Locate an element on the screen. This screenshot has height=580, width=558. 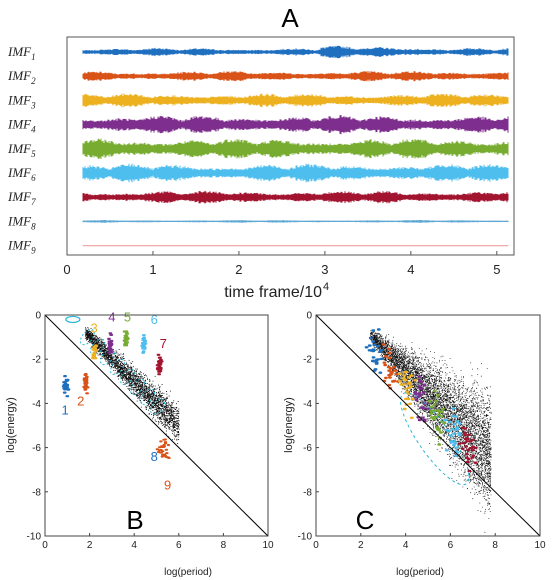
panel-b-background-points is located at coordinates (132, 385).